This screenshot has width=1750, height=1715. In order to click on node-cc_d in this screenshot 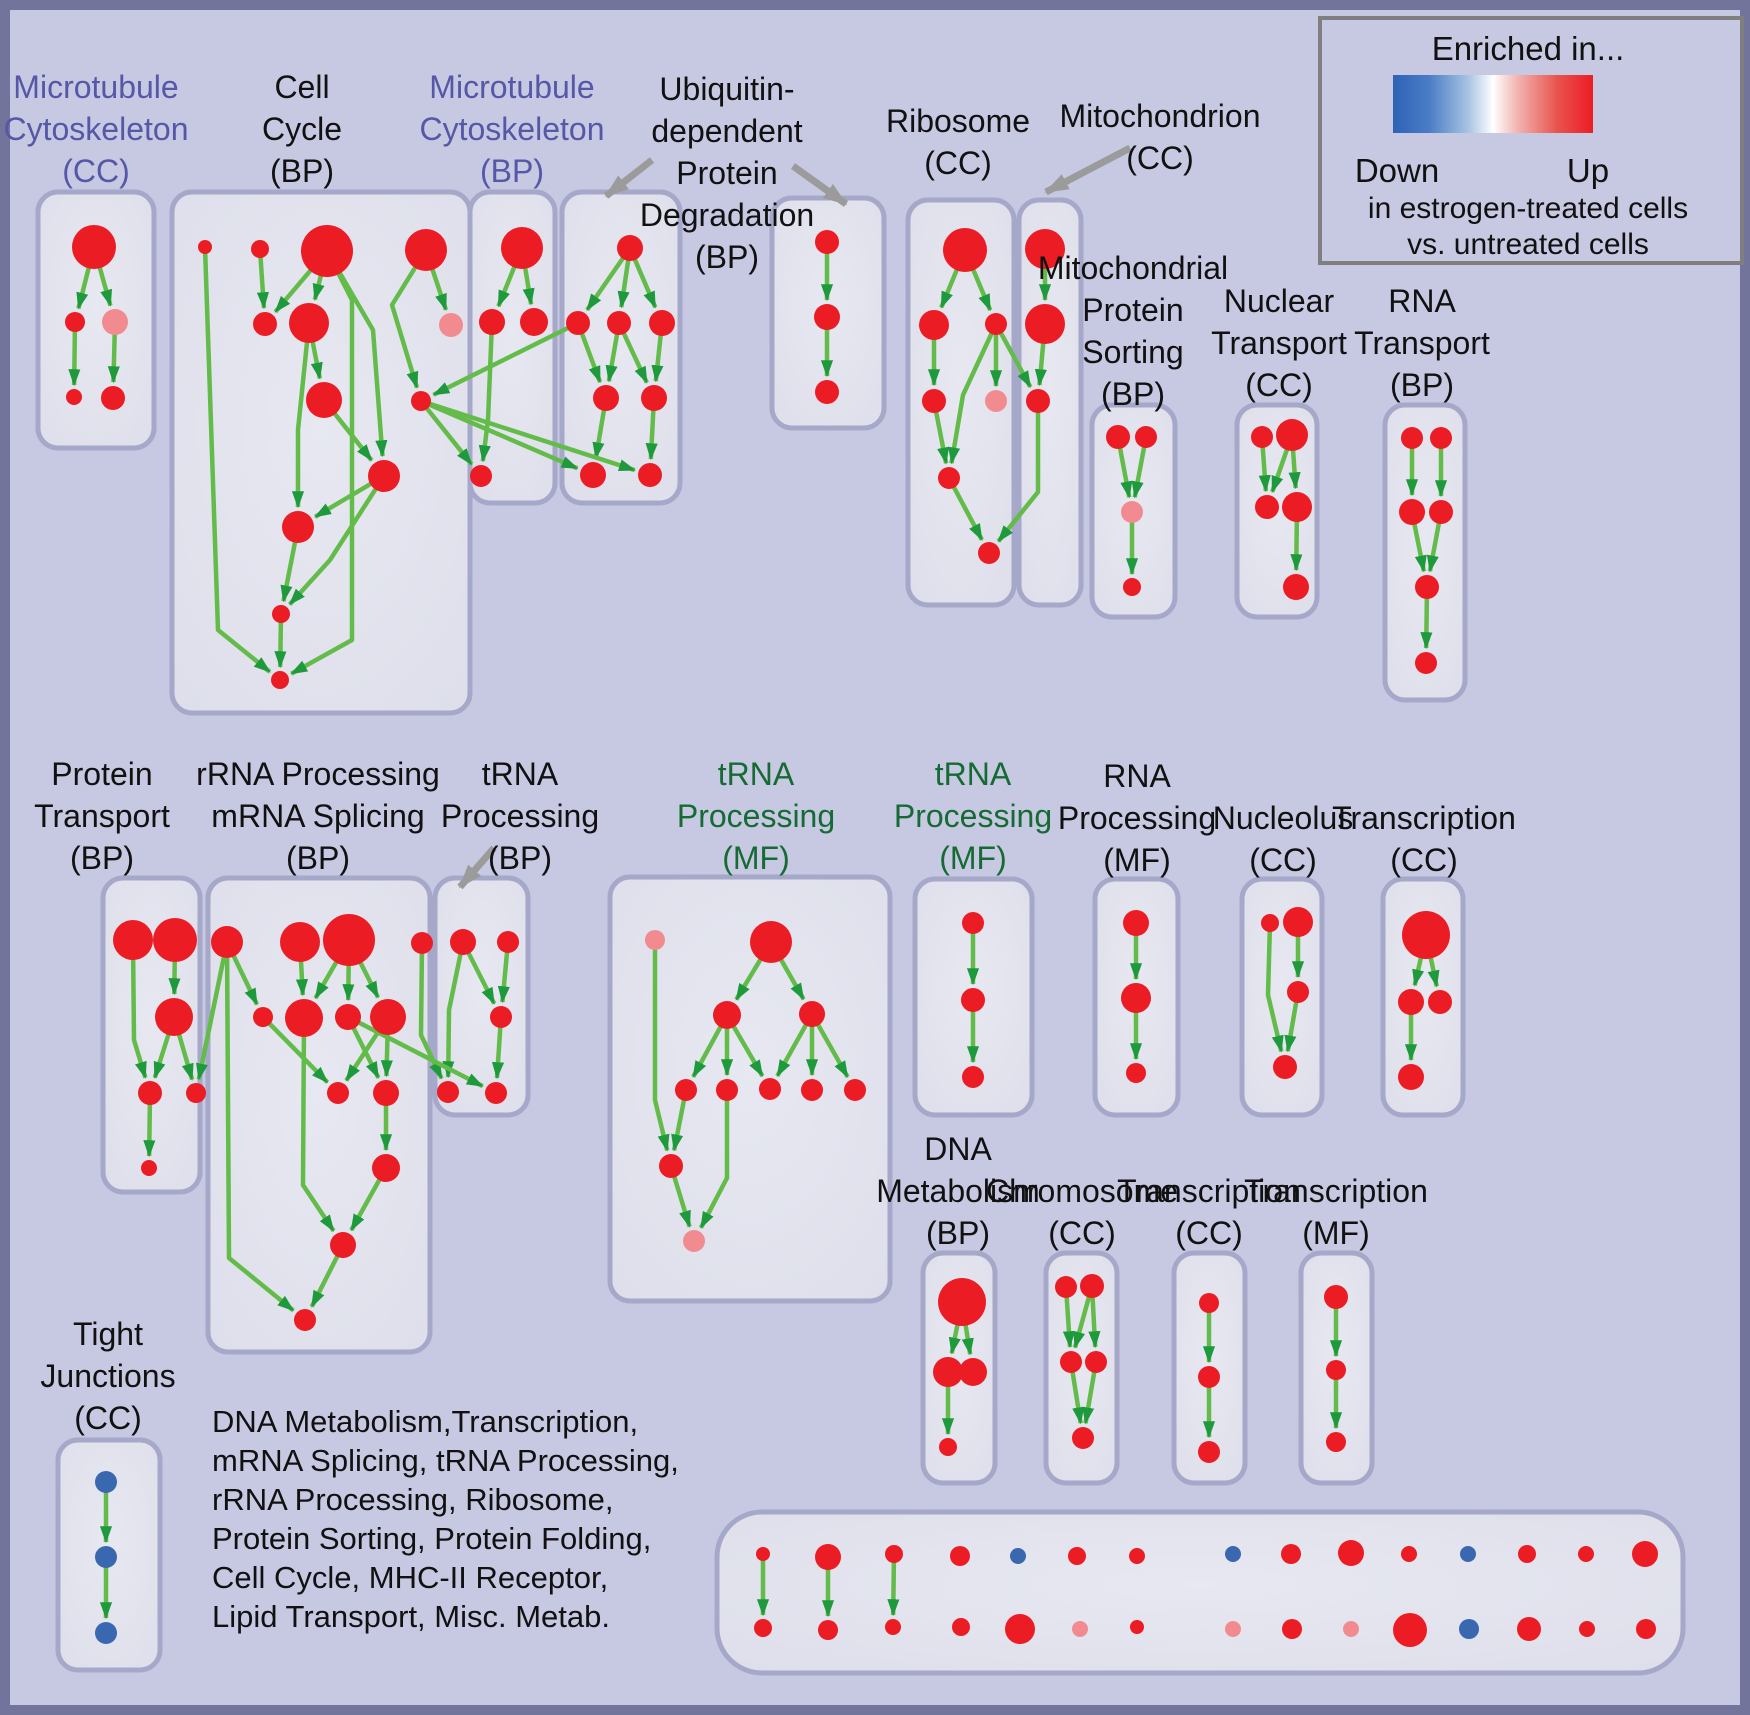, I will do `click(426, 250)`.